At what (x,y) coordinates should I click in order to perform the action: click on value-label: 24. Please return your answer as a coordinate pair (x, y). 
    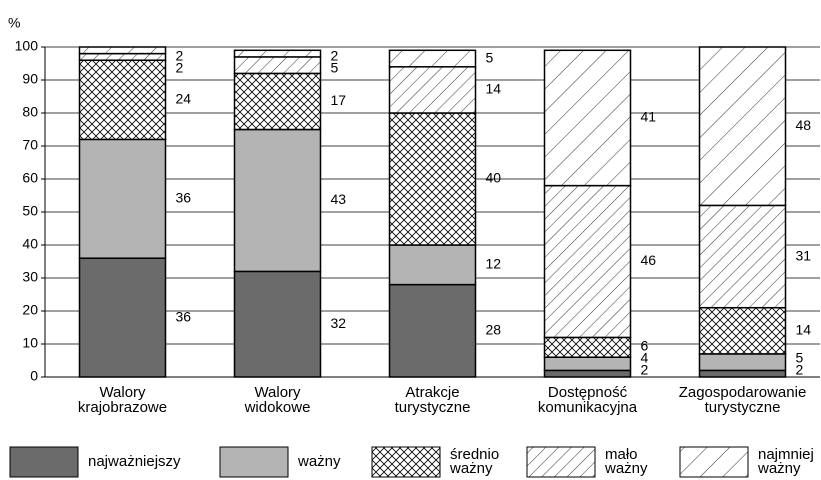
    Looking at the image, I should click on (184, 99).